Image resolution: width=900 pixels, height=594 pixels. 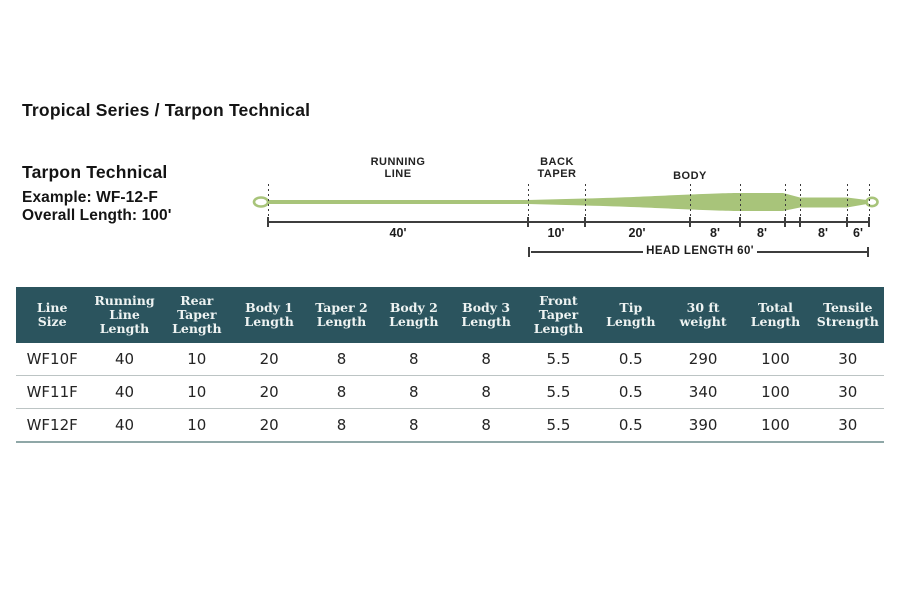 What do you see at coordinates (52, 359) in the screenshot?
I see `cell: WF10F` at bounding box center [52, 359].